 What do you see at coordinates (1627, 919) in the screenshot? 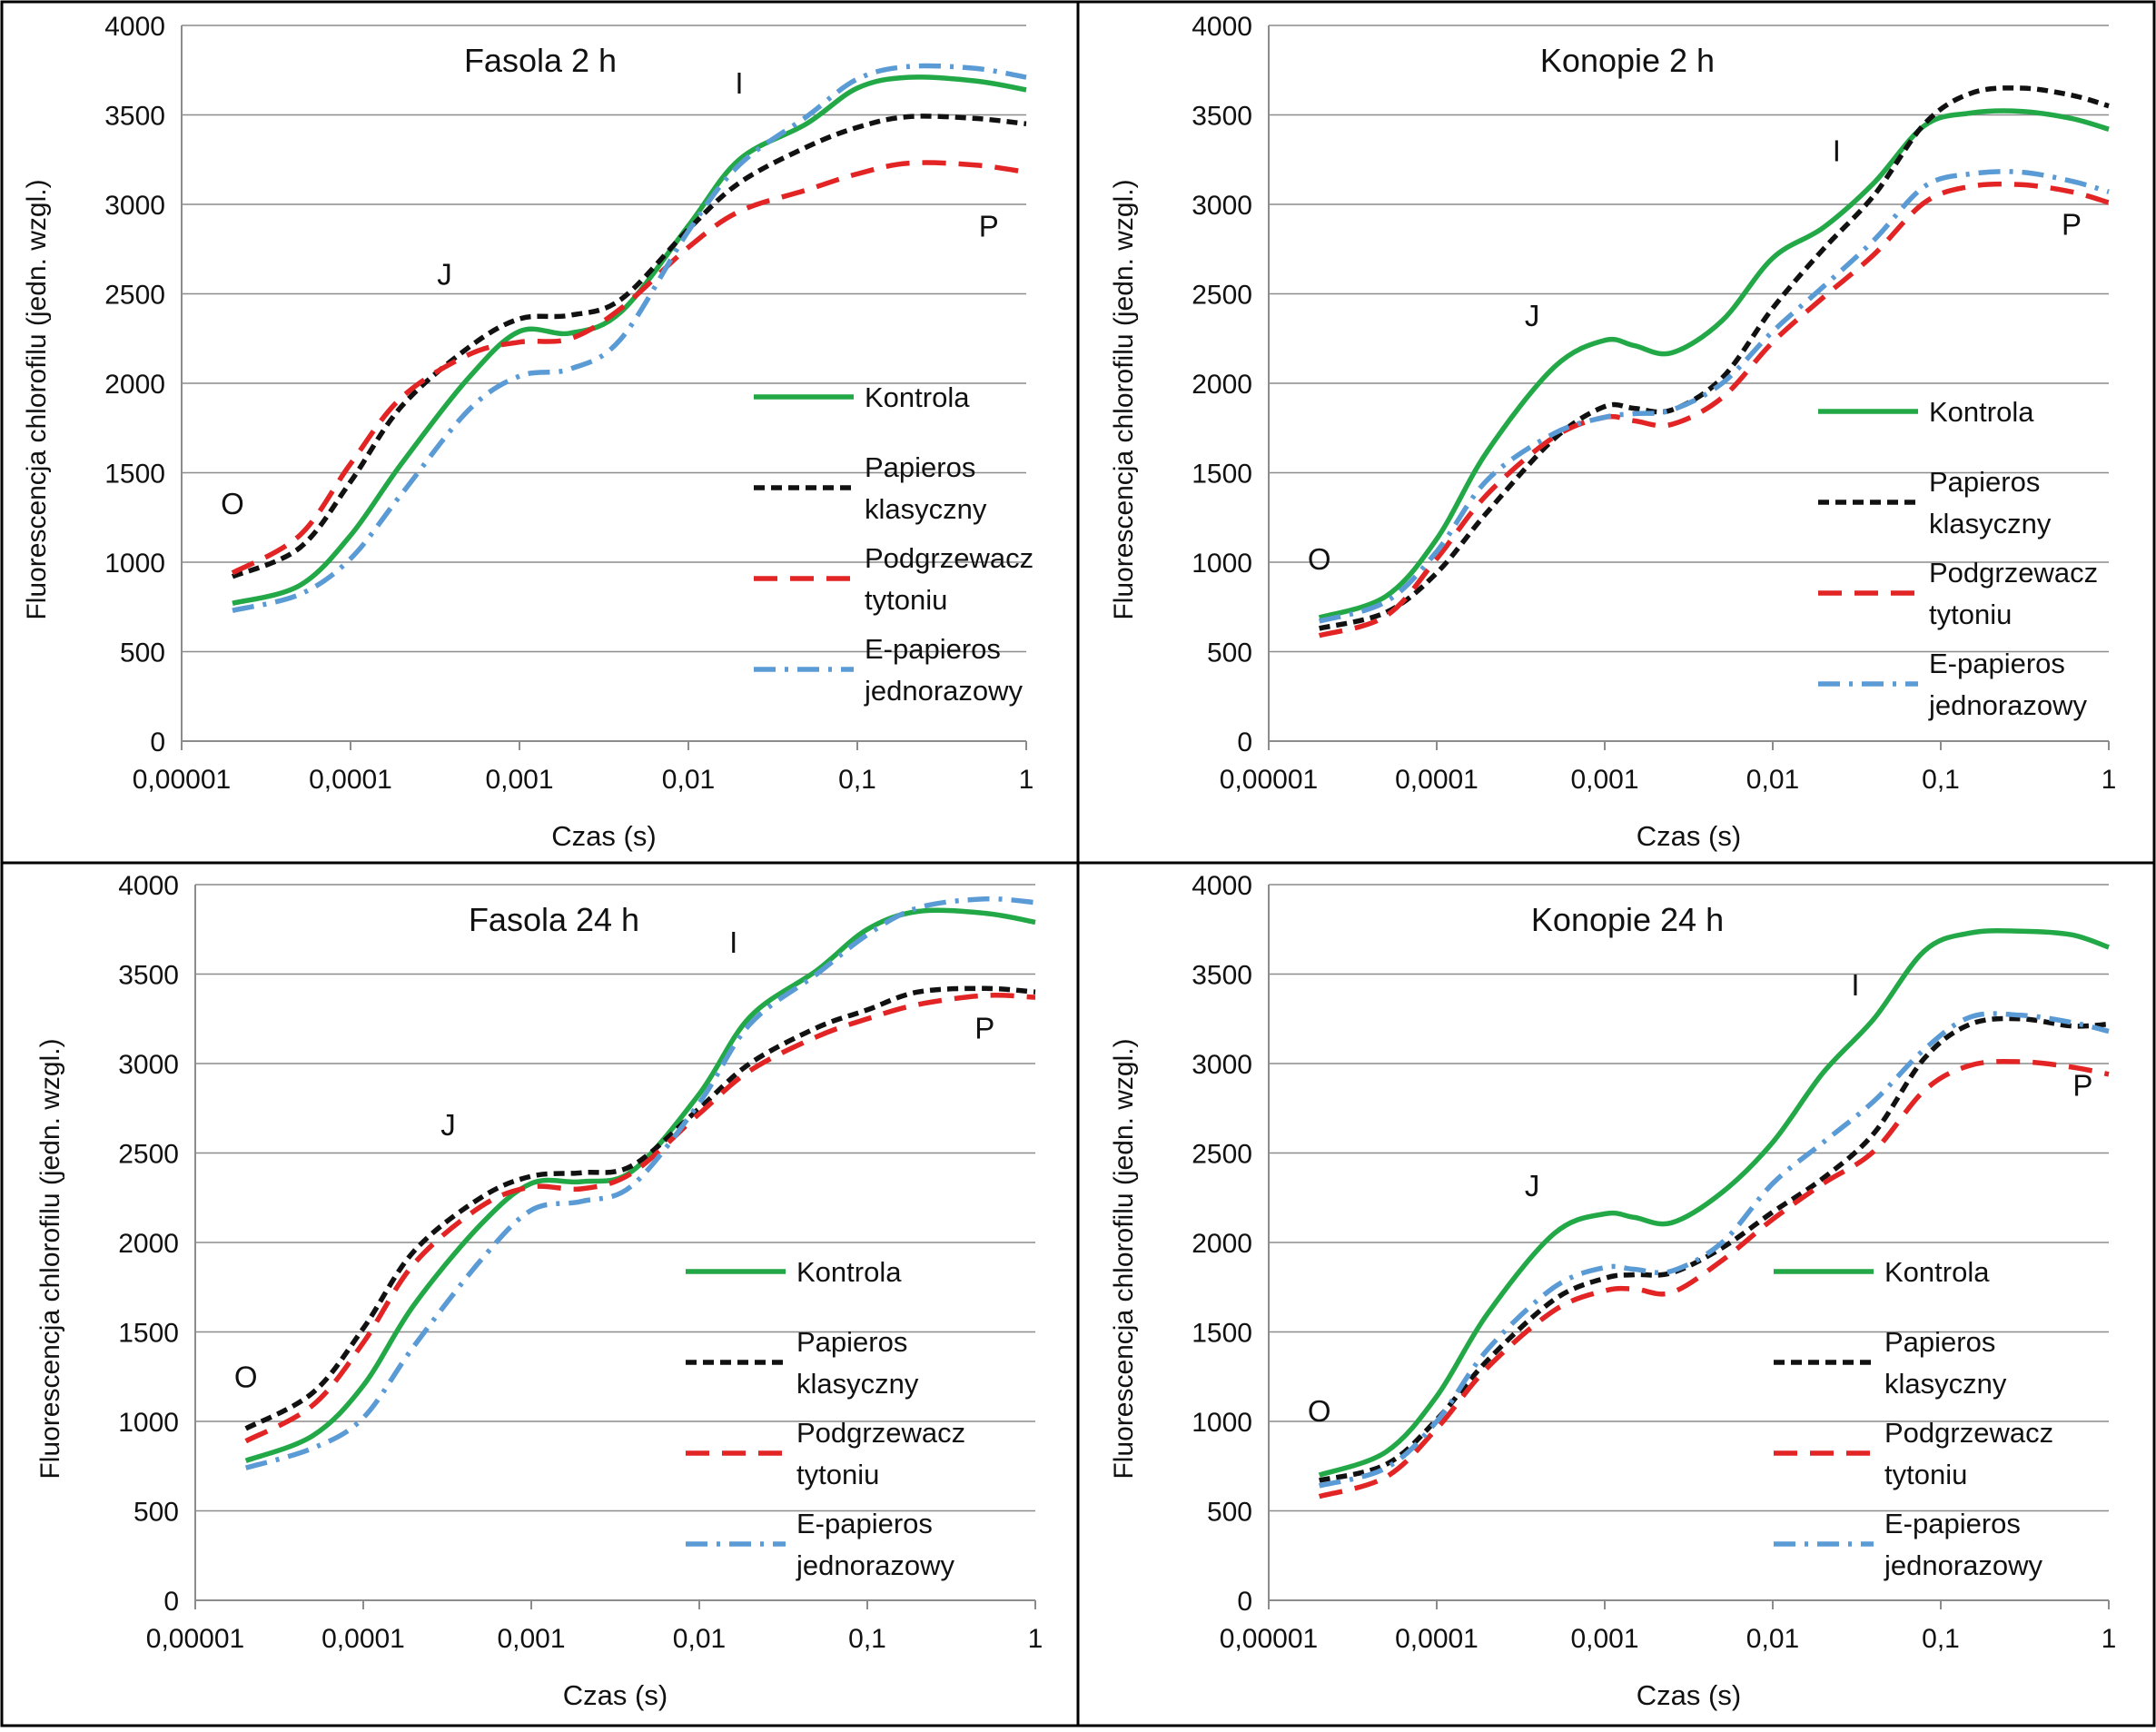
I see `chart-title: Konopie 24 h` at bounding box center [1627, 919].